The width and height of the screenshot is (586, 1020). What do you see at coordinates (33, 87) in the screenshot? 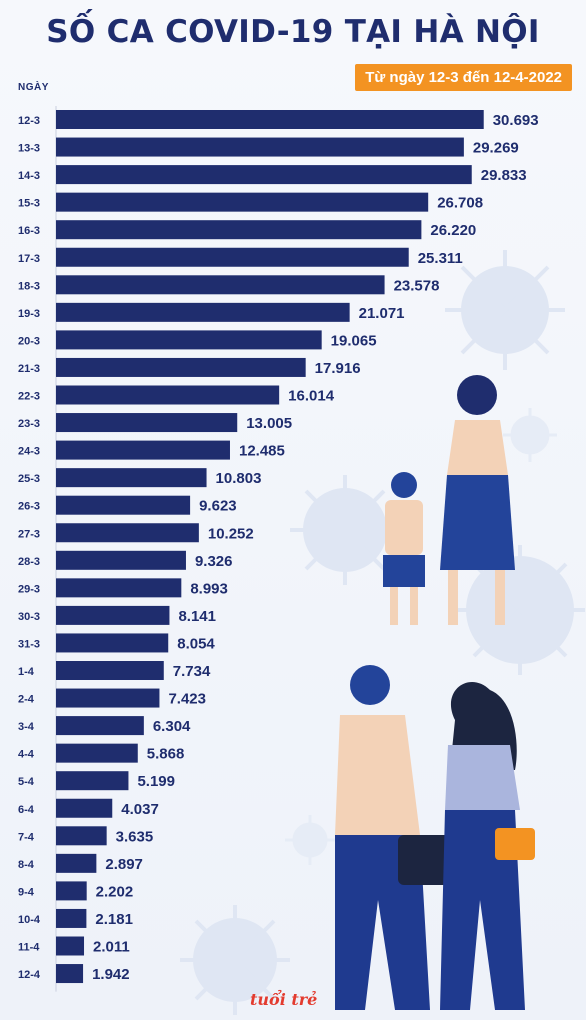
I see `y-axis-label: NGÀY` at bounding box center [33, 87].